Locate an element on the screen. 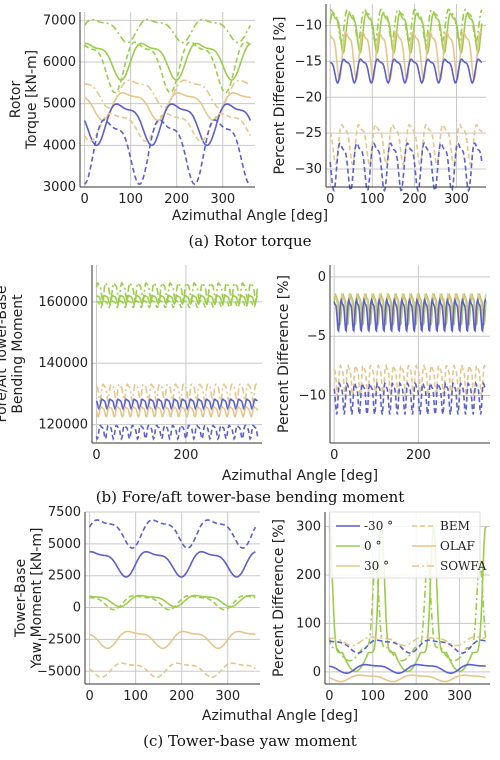  y-tick-label: 6000 is located at coordinates (59, 62).